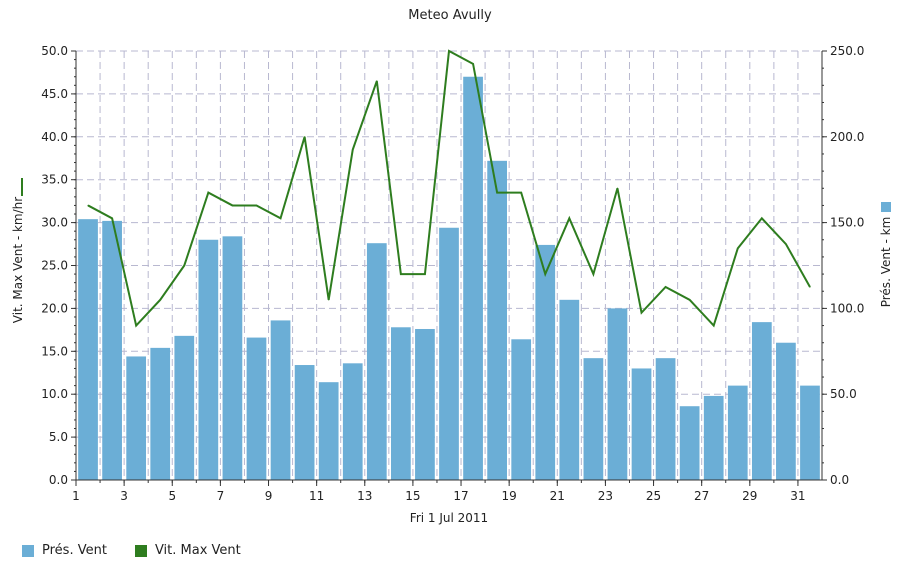 The image size is (900, 572). Describe the element at coordinates (187, 550) in the screenshot. I see `legend-item-line: Vit. Max Vent` at that location.